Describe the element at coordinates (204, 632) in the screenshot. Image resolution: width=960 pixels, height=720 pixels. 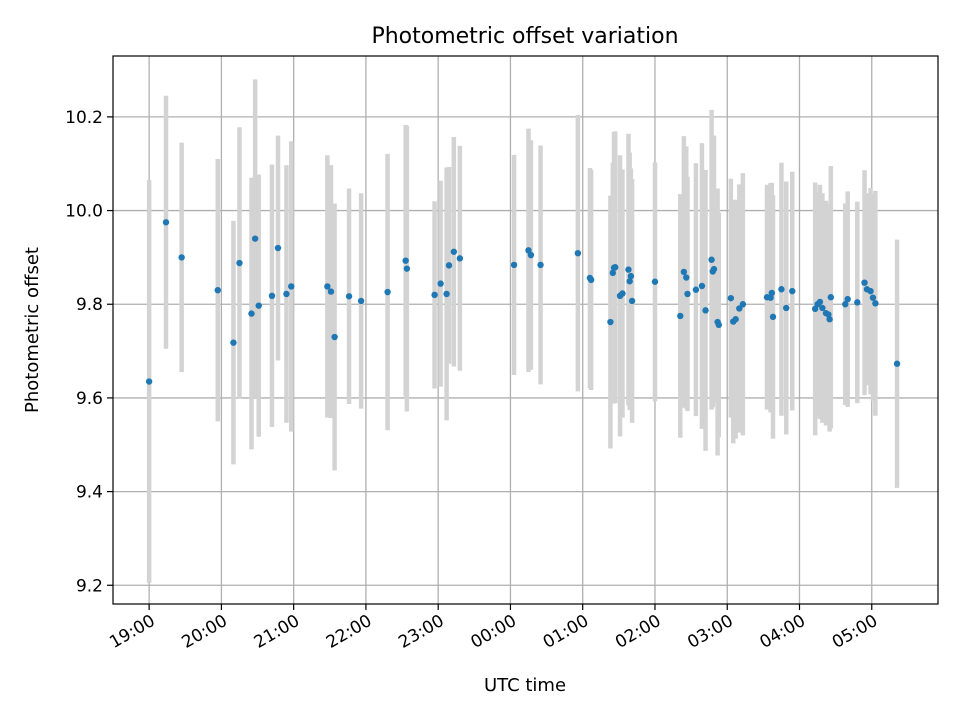
I see `x-tick-label: 20:00` at that location.